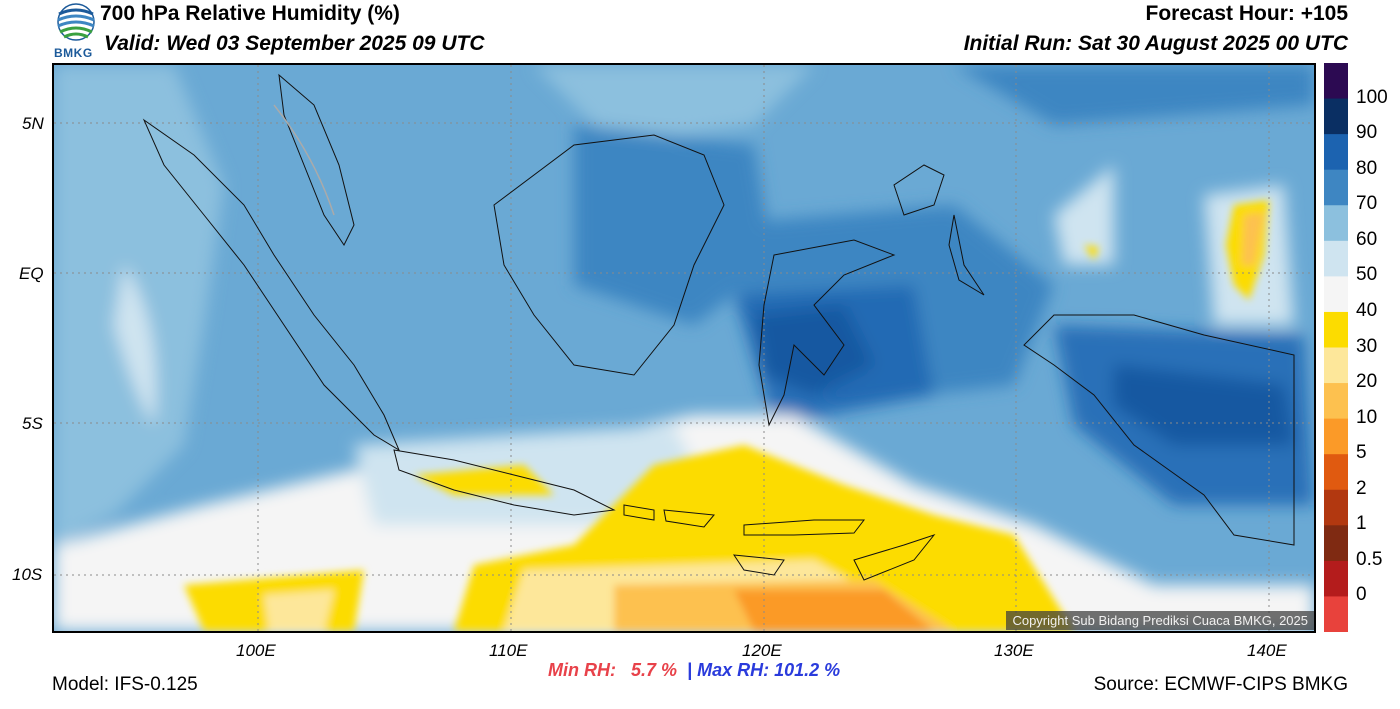  Describe the element at coordinates (76, 32) in the screenshot. I see `bmkg-logo-icon` at that location.